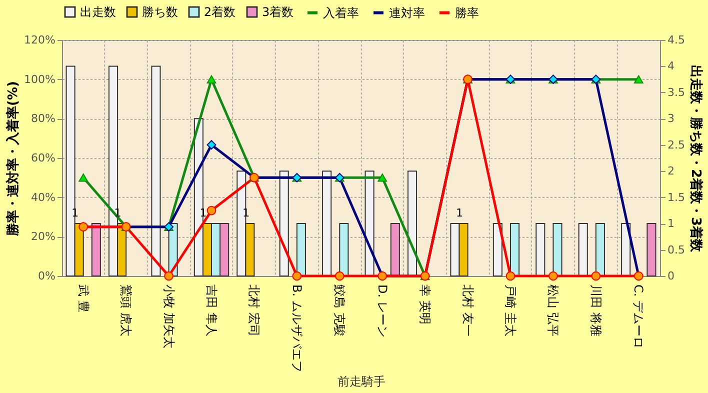 Image resolution: width=708 pixels, height=393 pixels. Describe the element at coordinates (676, 40) in the screenshot. I see `y2-tick-label: 4.5` at that location.